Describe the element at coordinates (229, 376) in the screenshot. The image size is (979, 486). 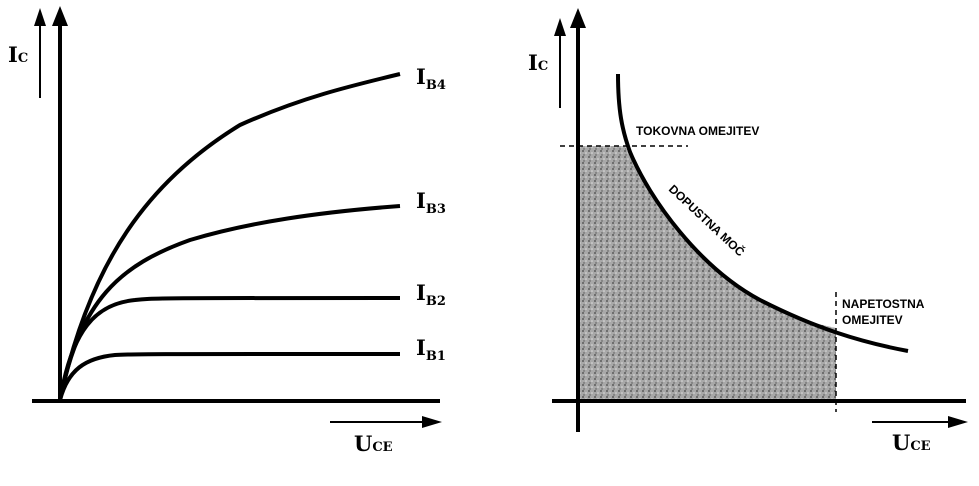
I see `curve-ib1` at that location.